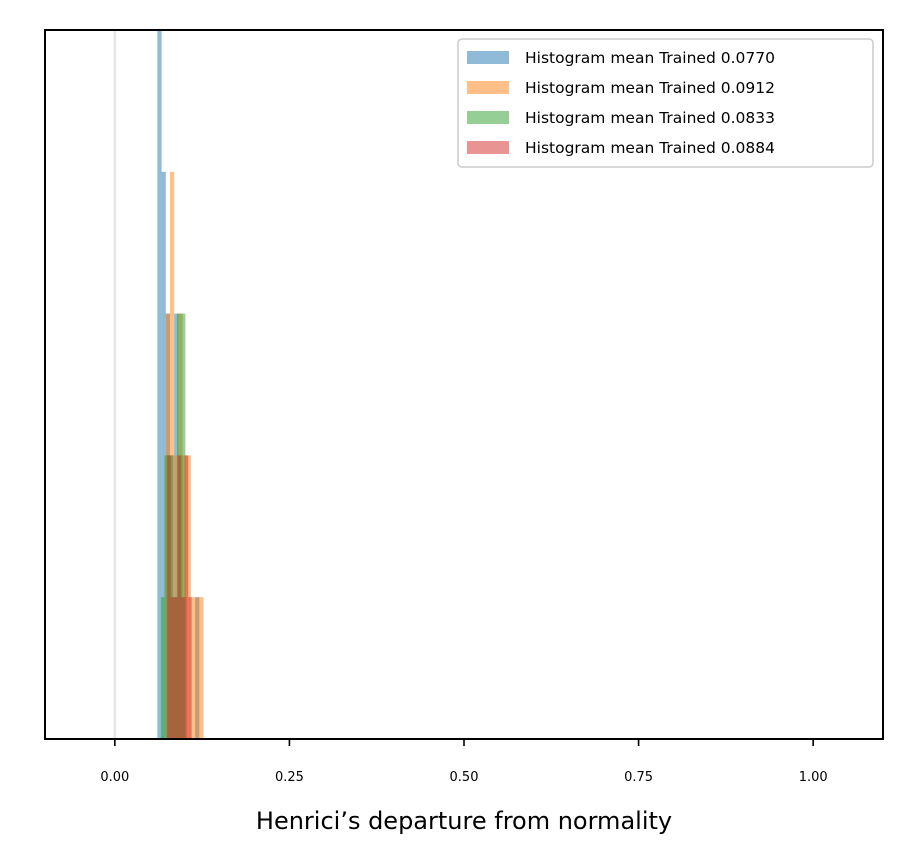 The width and height of the screenshot is (913, 867). Describe the element at coordinates (650, 148) in the screenshot. I see `legend-label: Histogram mean Trained 0.0884` at that location.